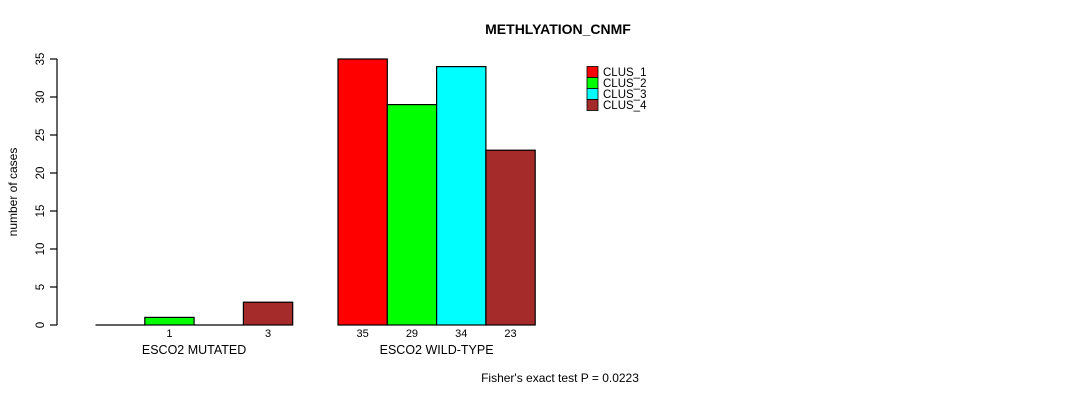 The image size is (1090, 400). What do you see at coordinates (510, 334) in the screenshot?
I see `bar-value-label: 23` at bounding box center [510, 334].